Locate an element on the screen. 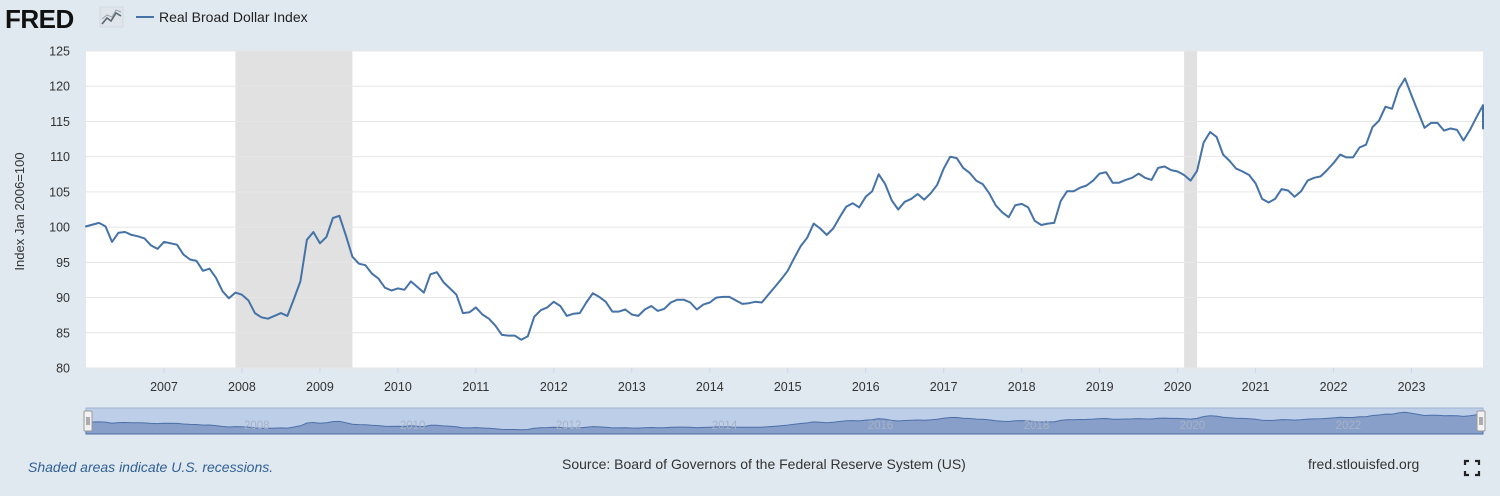 This screenshot has height=496, width=1500. fullscreen-corners-icon is located at coordinates (1472, 468).